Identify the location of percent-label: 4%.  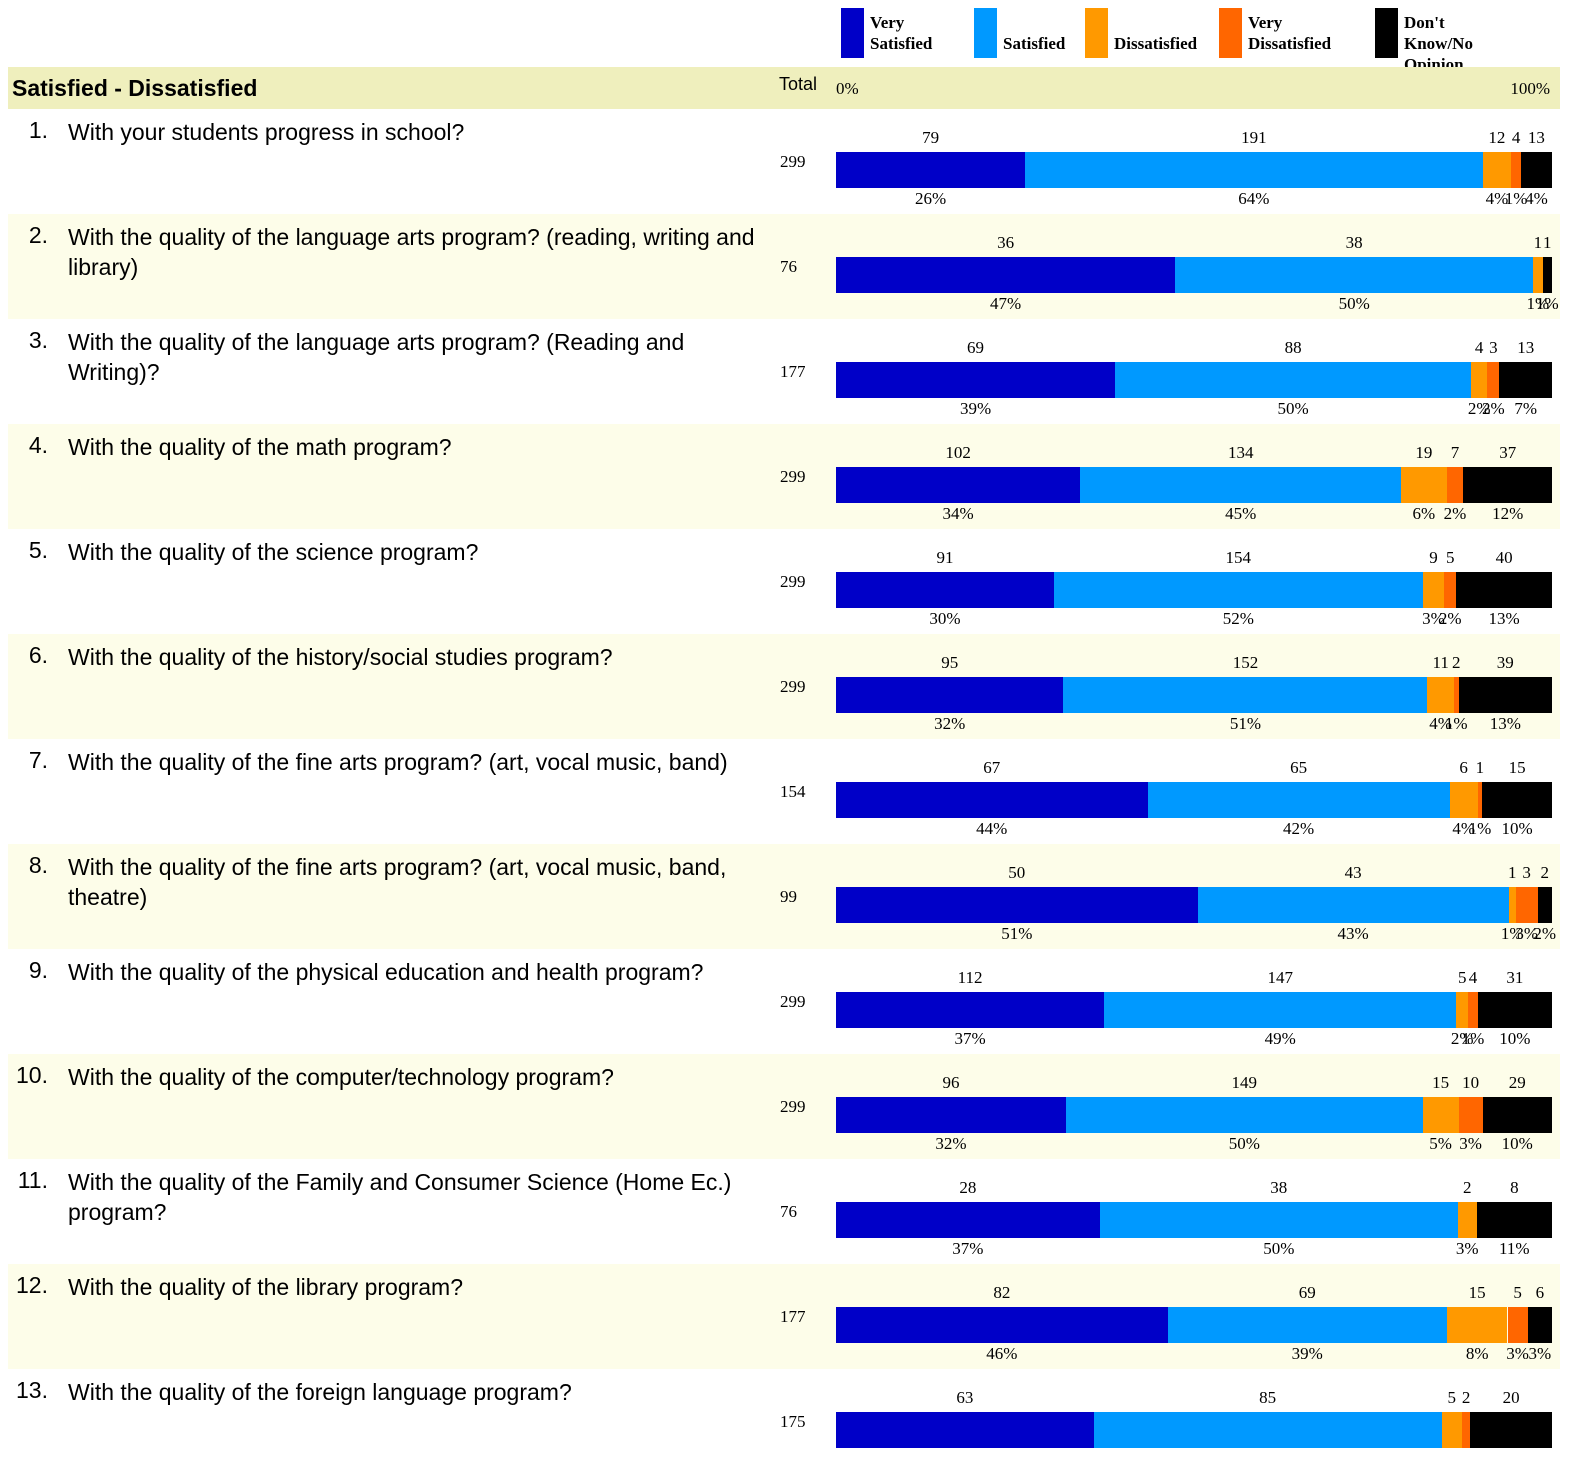
(1497, 198).